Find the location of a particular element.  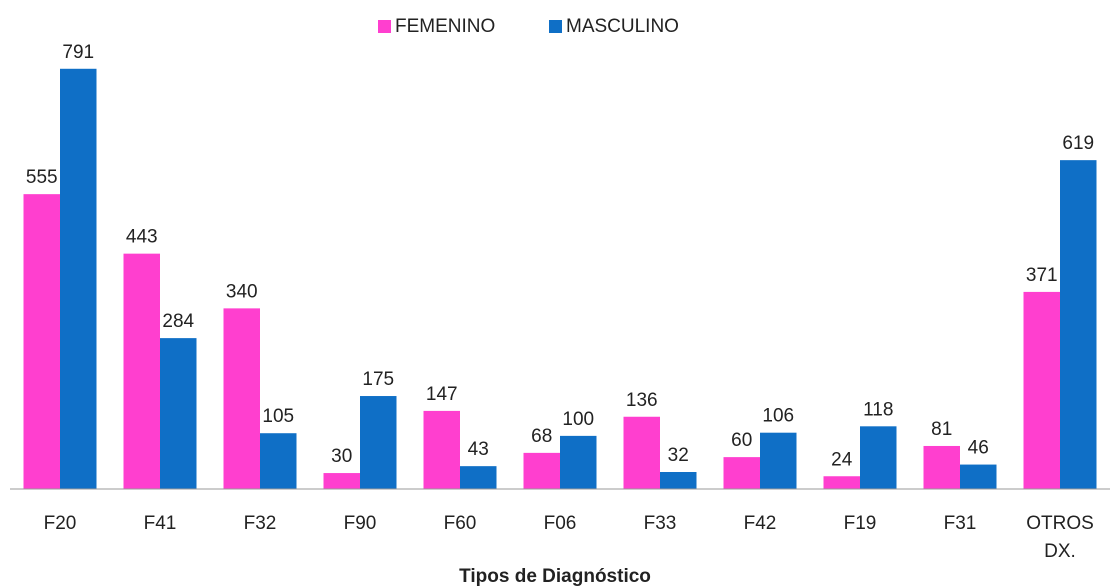

x-axis-title: Tipos de Diagnóstico is located at coordinates (555, 576).